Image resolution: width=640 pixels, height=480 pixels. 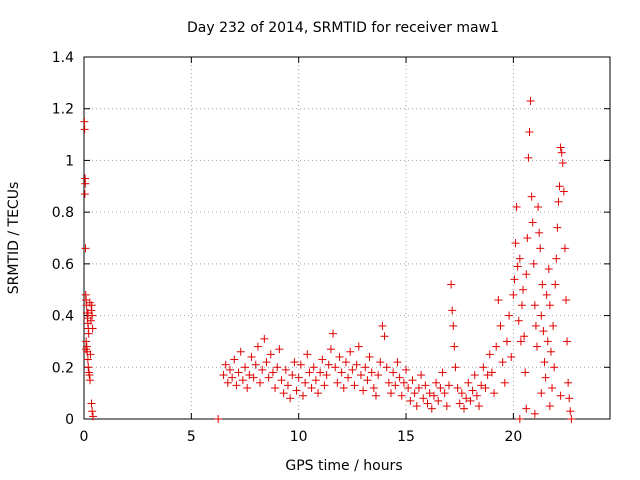 I want to click on y-tick-label: 0.2, so click(x=63, y=368).